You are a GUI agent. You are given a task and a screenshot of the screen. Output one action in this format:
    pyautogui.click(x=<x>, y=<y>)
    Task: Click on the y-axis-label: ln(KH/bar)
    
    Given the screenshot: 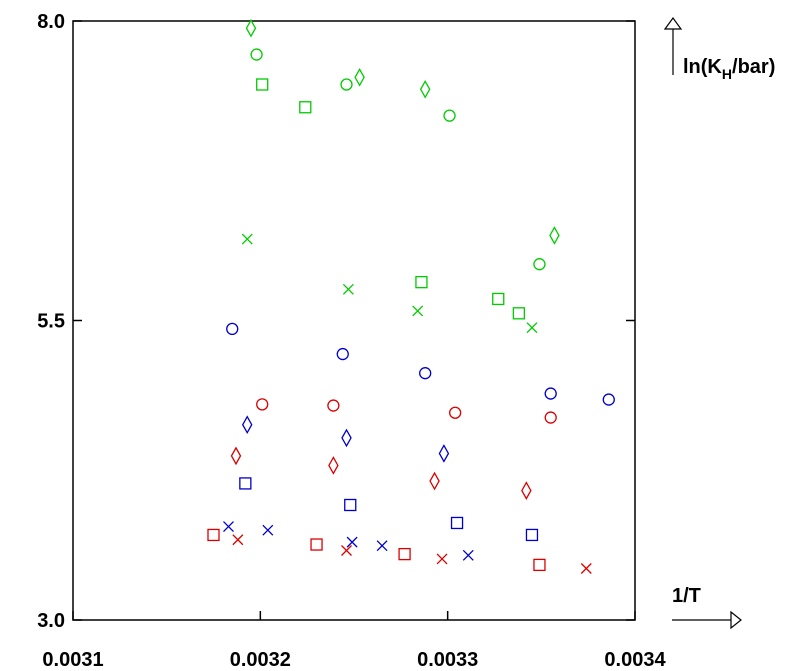 What is the action you would take?
    pyautogui.click(x=729, y=69)
    